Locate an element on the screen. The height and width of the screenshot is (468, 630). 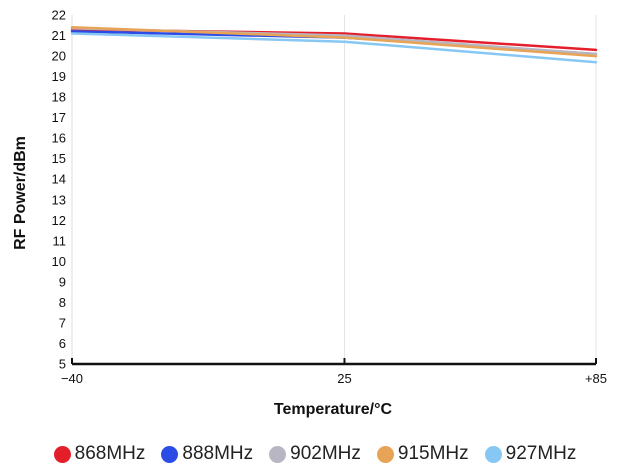
y-tick-label: 20 is located at coordinates (59, 56).